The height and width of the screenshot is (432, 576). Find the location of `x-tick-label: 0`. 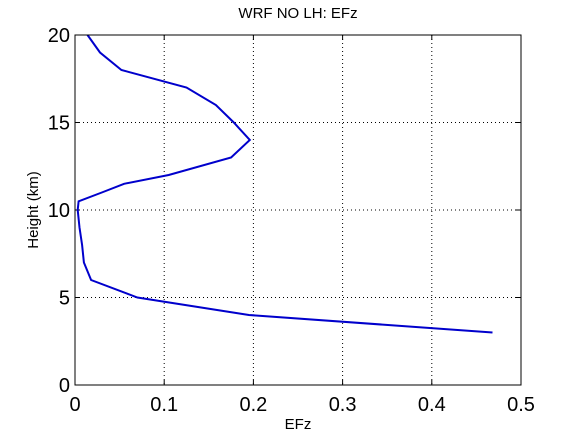

x-tick-label: 0 is located at coordinates (74, 405).